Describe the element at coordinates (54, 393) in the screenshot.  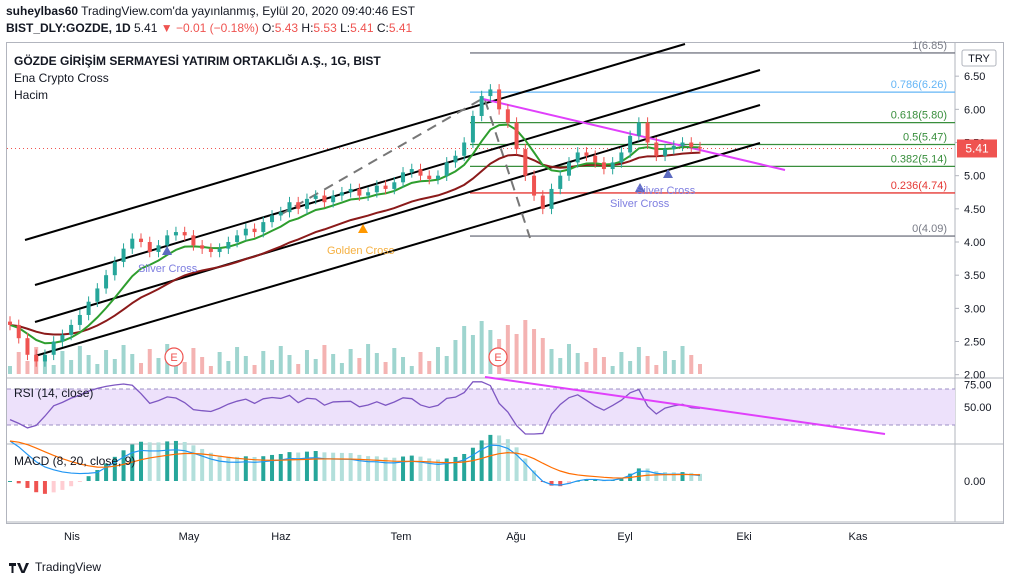
I see `indicator-rsi: RSI (14, close)` at that location.